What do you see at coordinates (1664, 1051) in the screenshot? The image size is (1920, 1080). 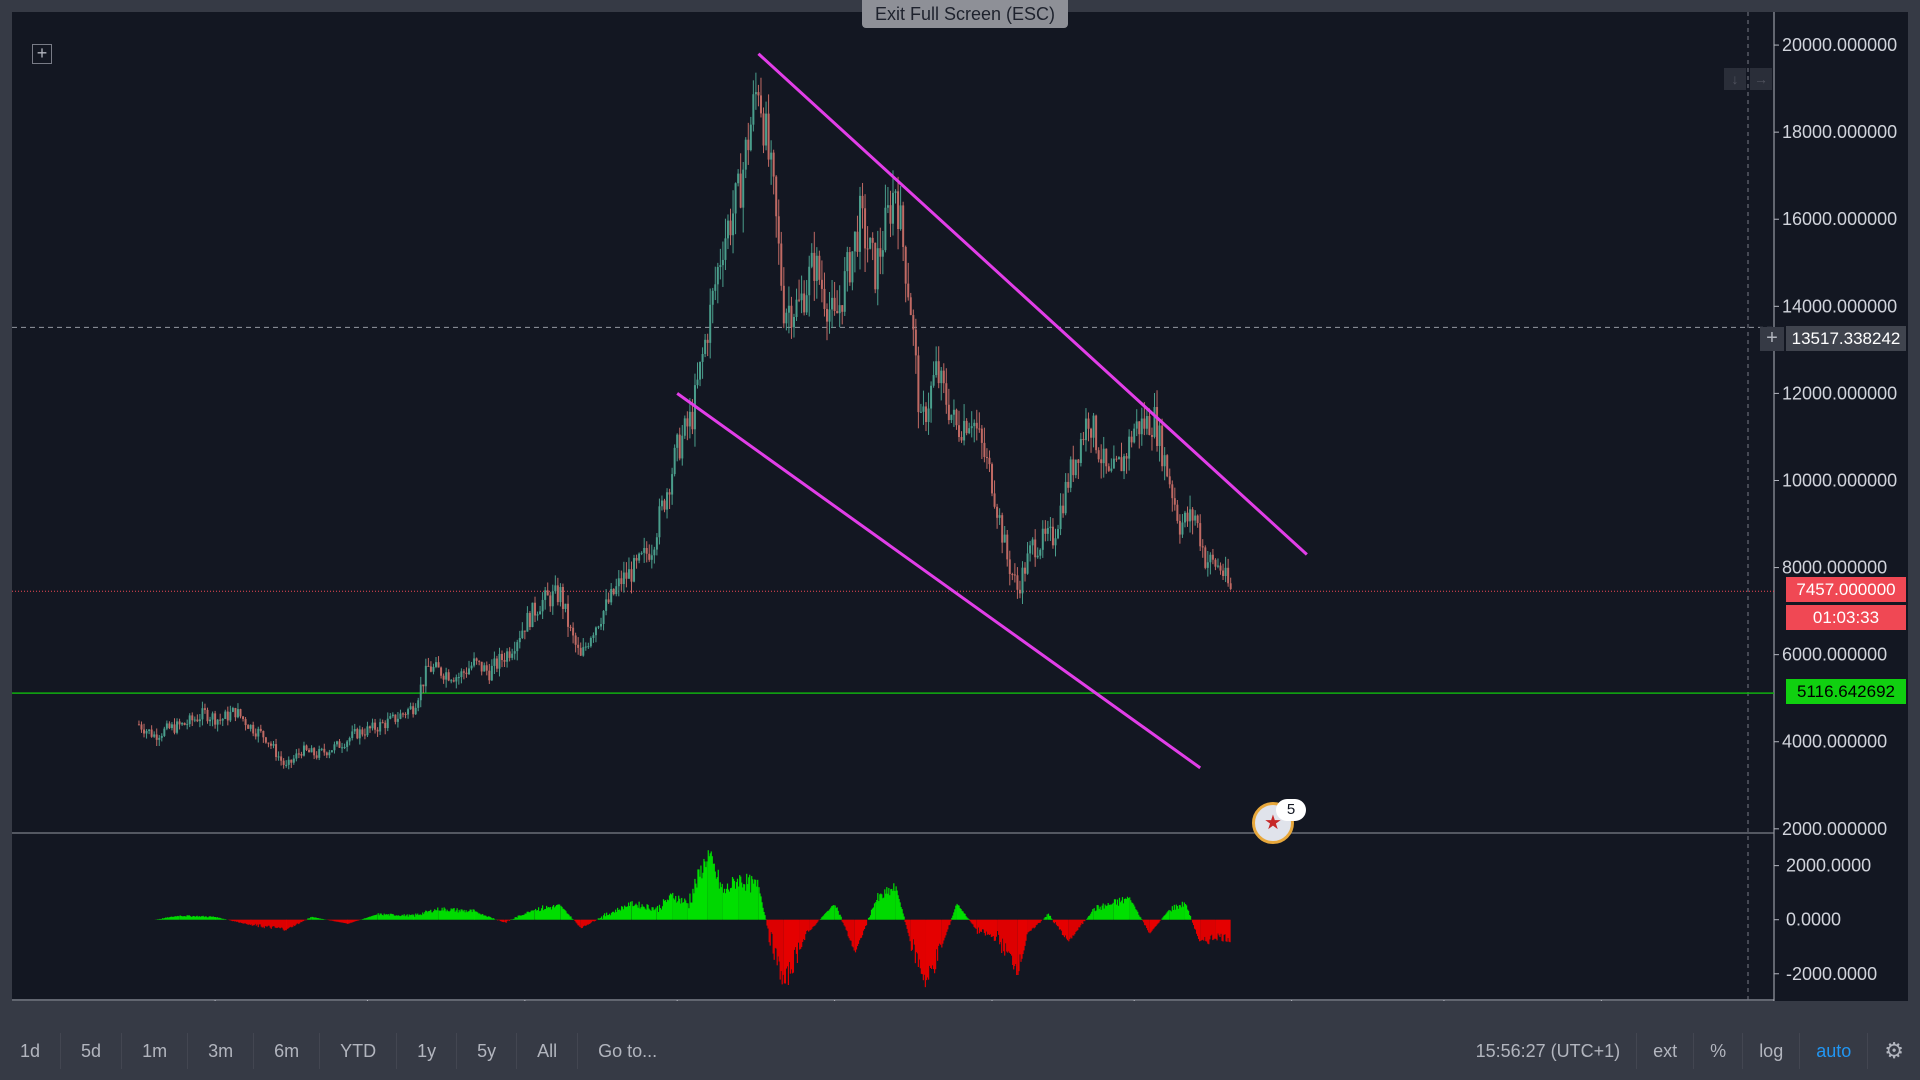 I see `ext-toggle: ext` at bounding box center [1664, 1051].